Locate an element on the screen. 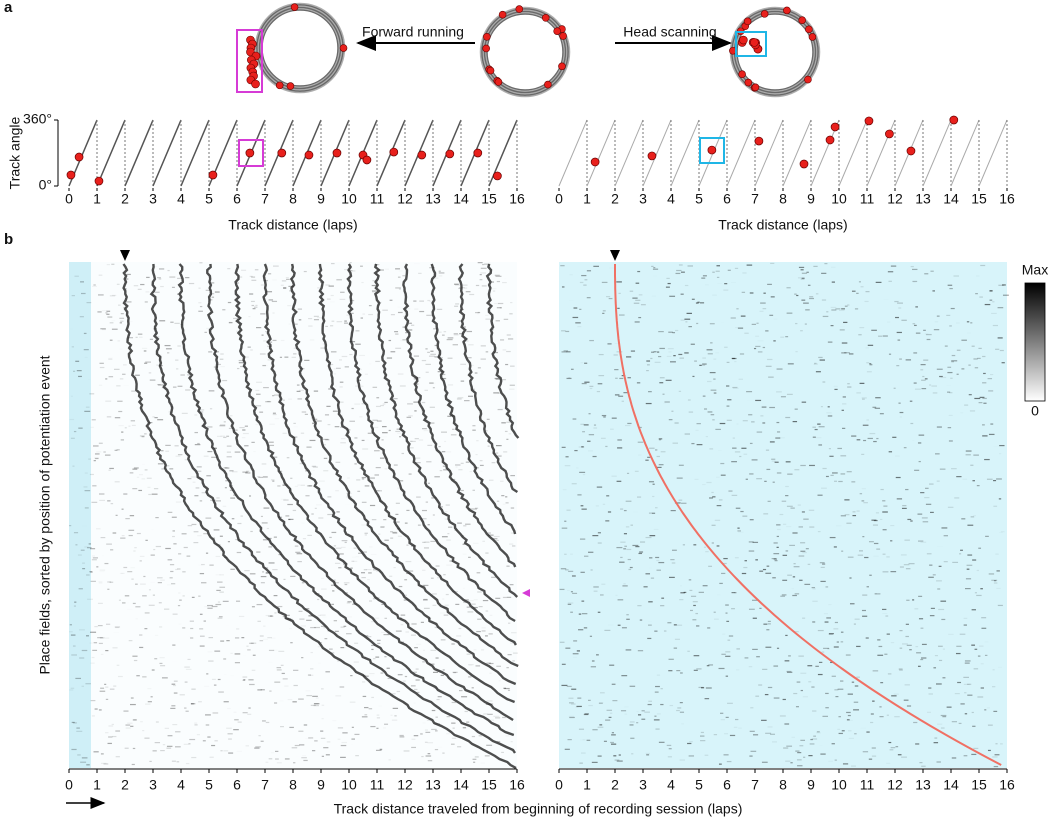 Image resolution: width=1050 pixels, height=823 pixels. lap-trace is located at coordinates (139, 153).